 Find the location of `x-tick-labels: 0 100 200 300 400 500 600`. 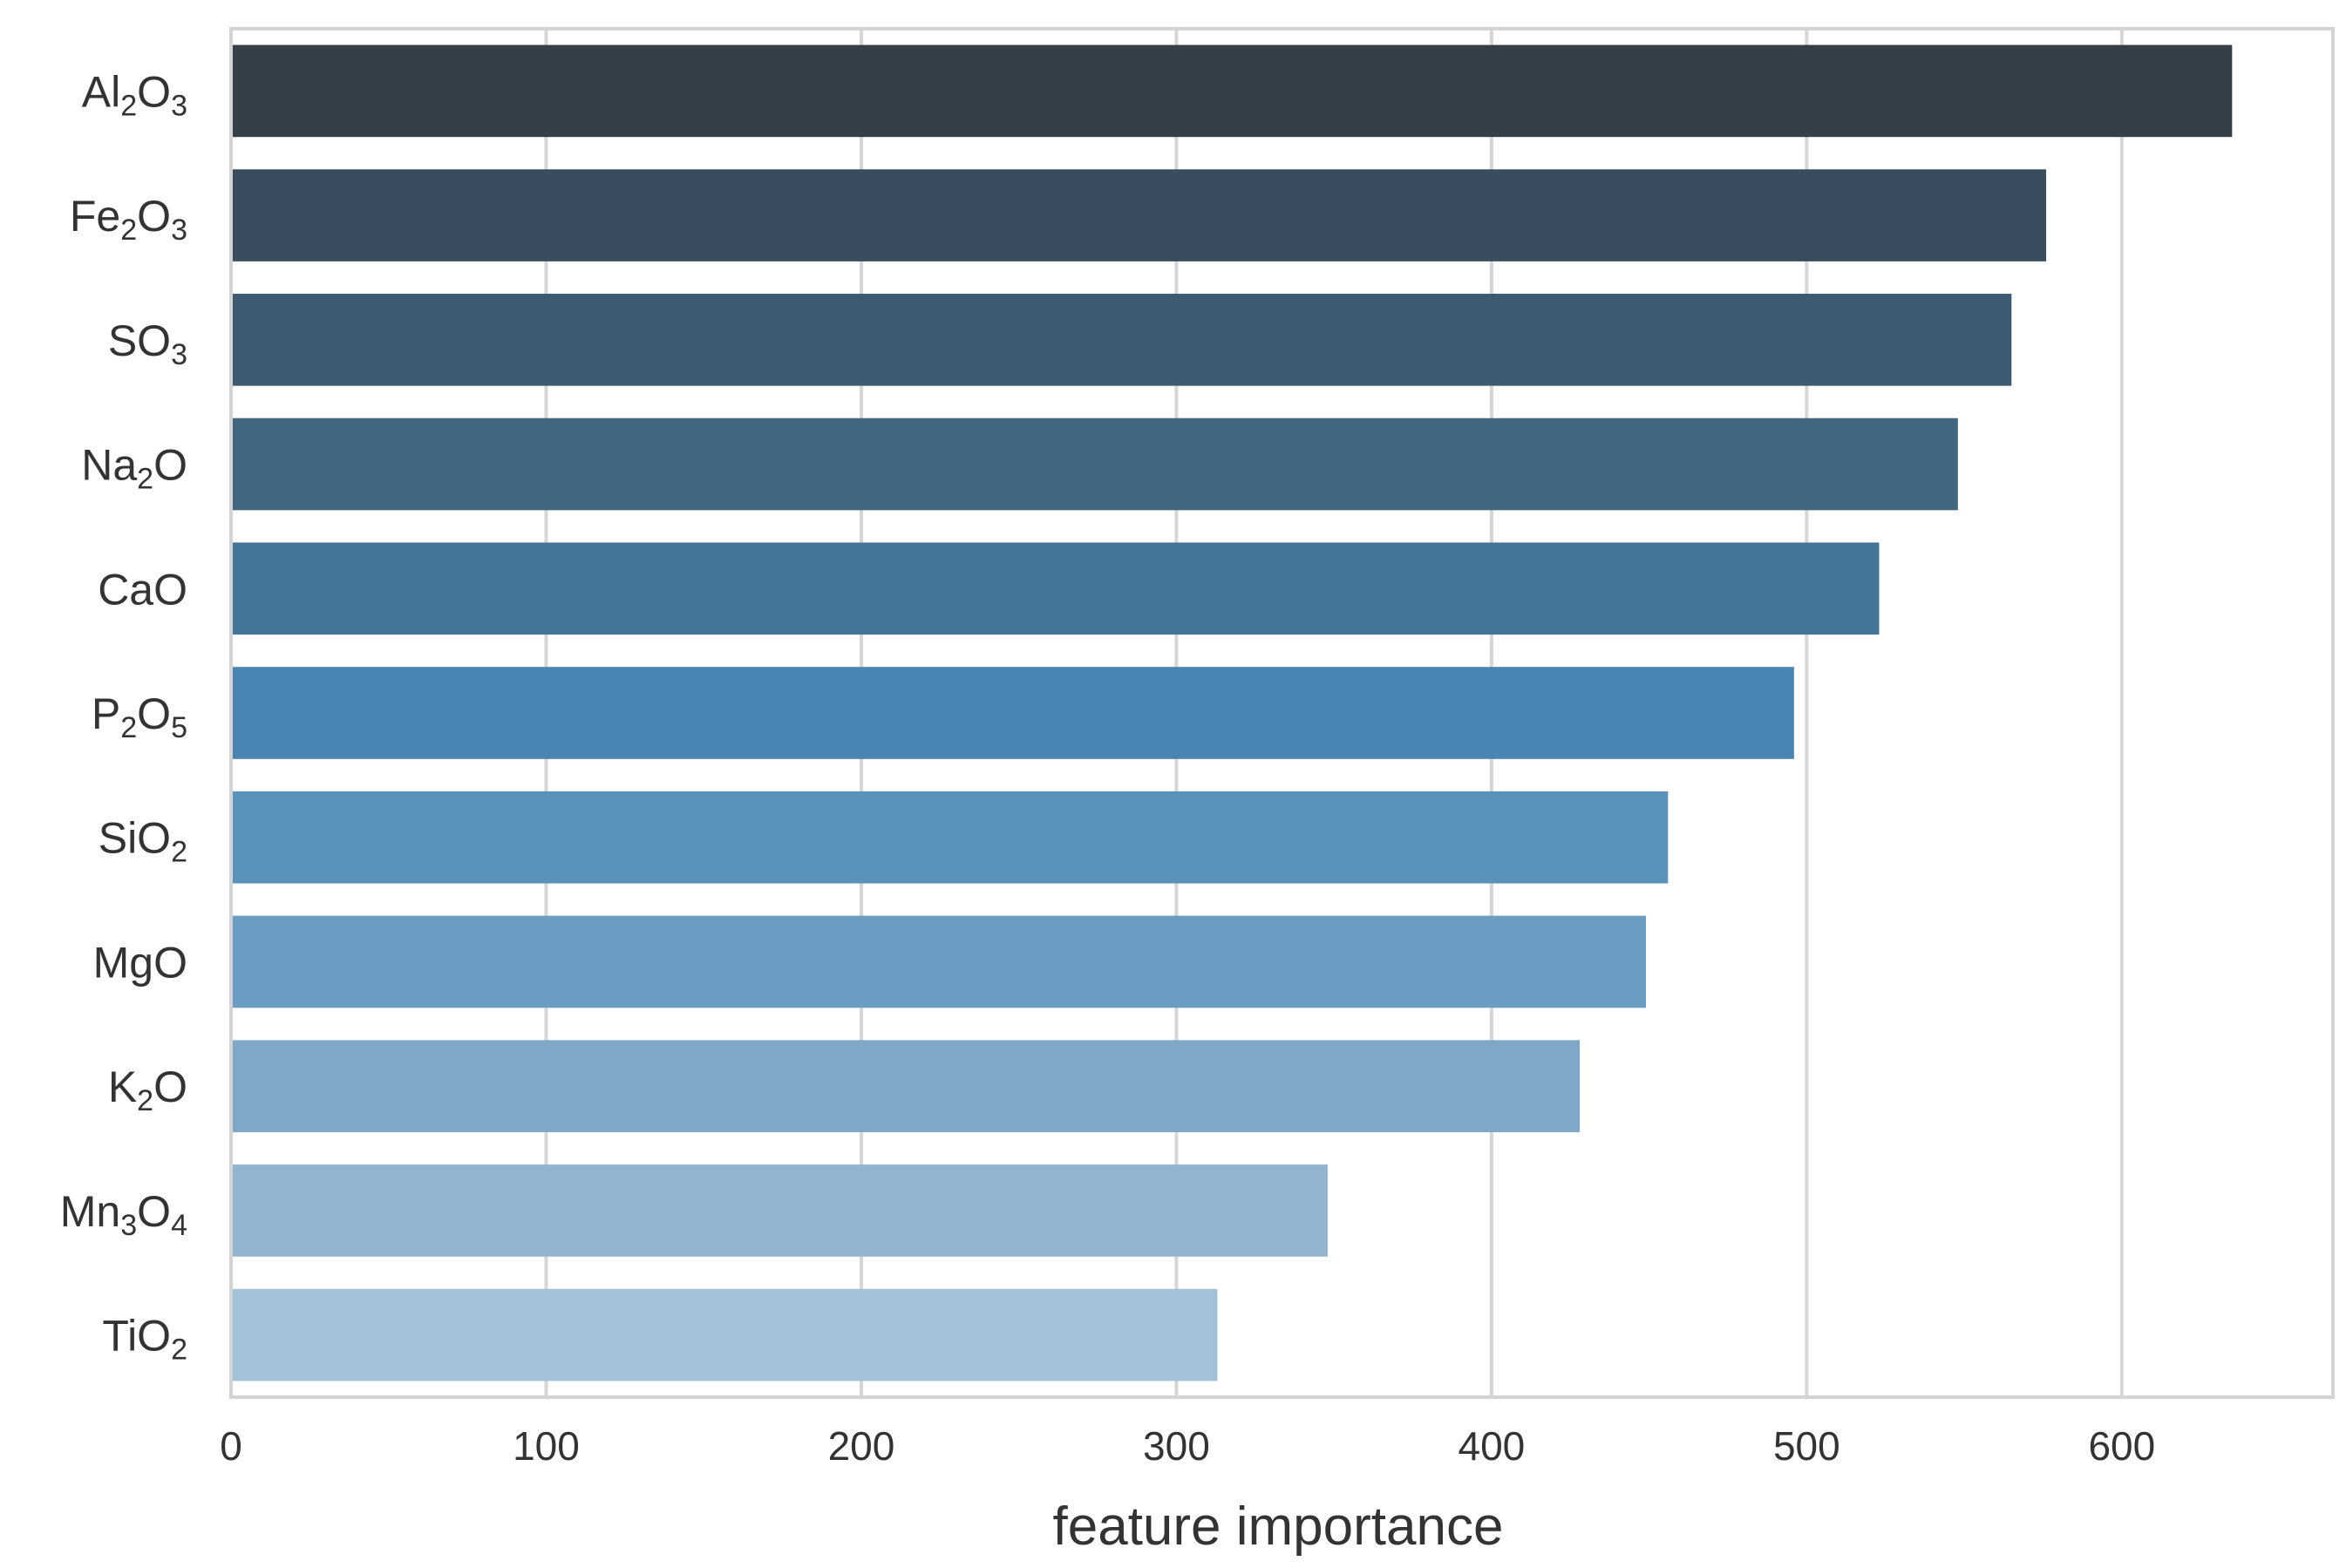

x-tick-labels: 0 100 200 300 400 500 600 is located at coordinates (1187, 1446).